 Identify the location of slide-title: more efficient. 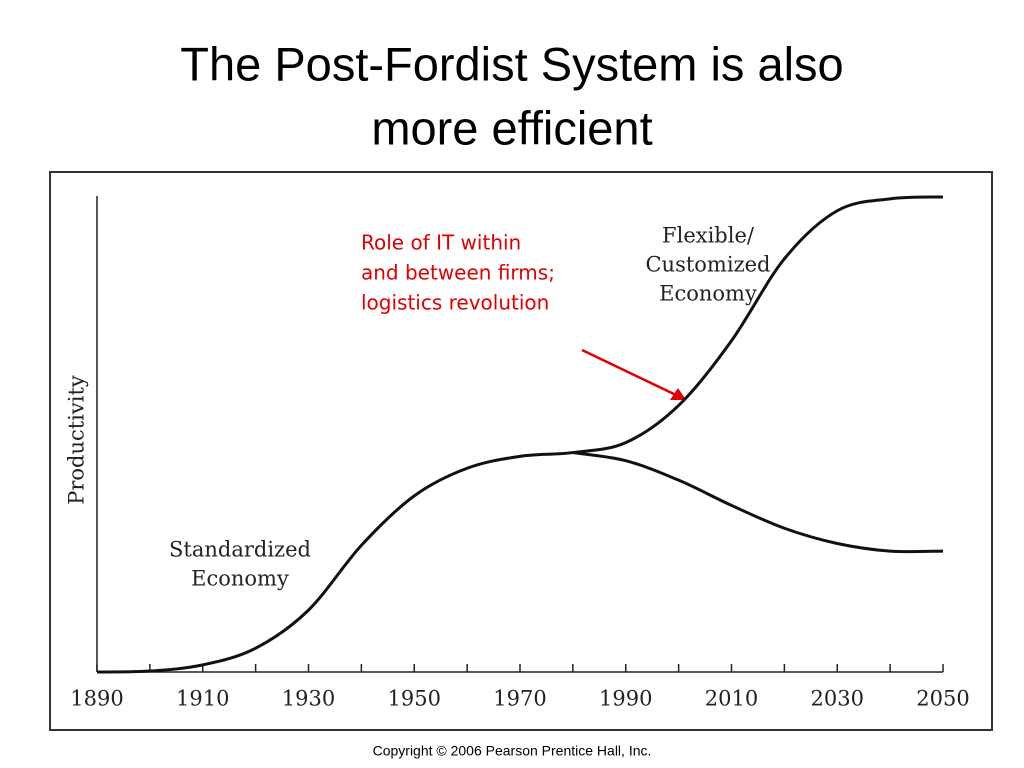
(511, 127).